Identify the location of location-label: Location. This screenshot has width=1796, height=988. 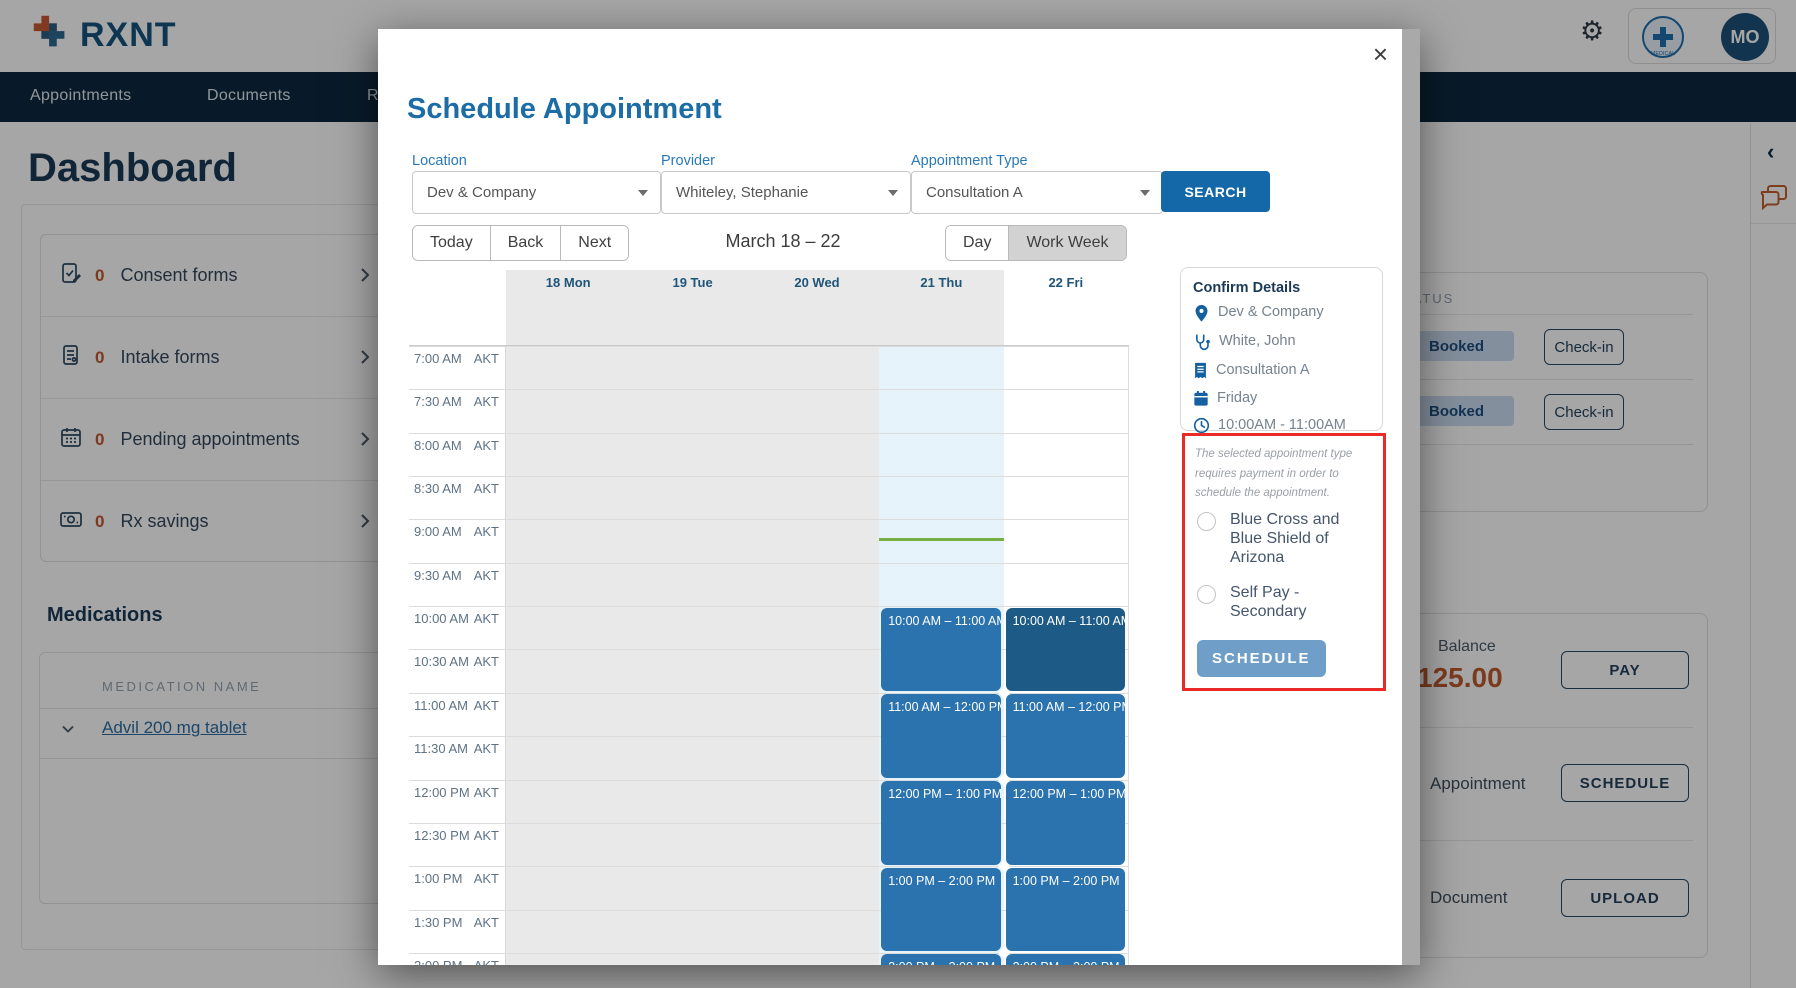
(439, 161).